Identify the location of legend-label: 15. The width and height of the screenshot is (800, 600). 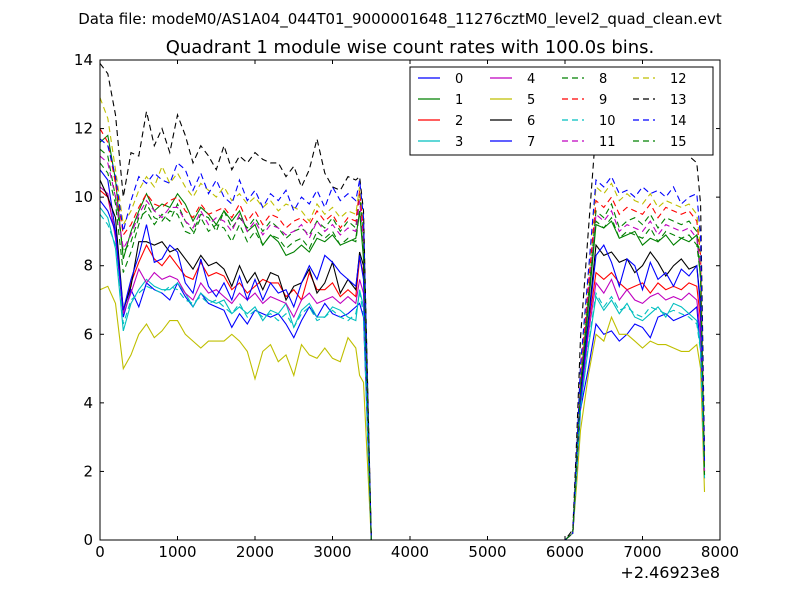
(678, 142).